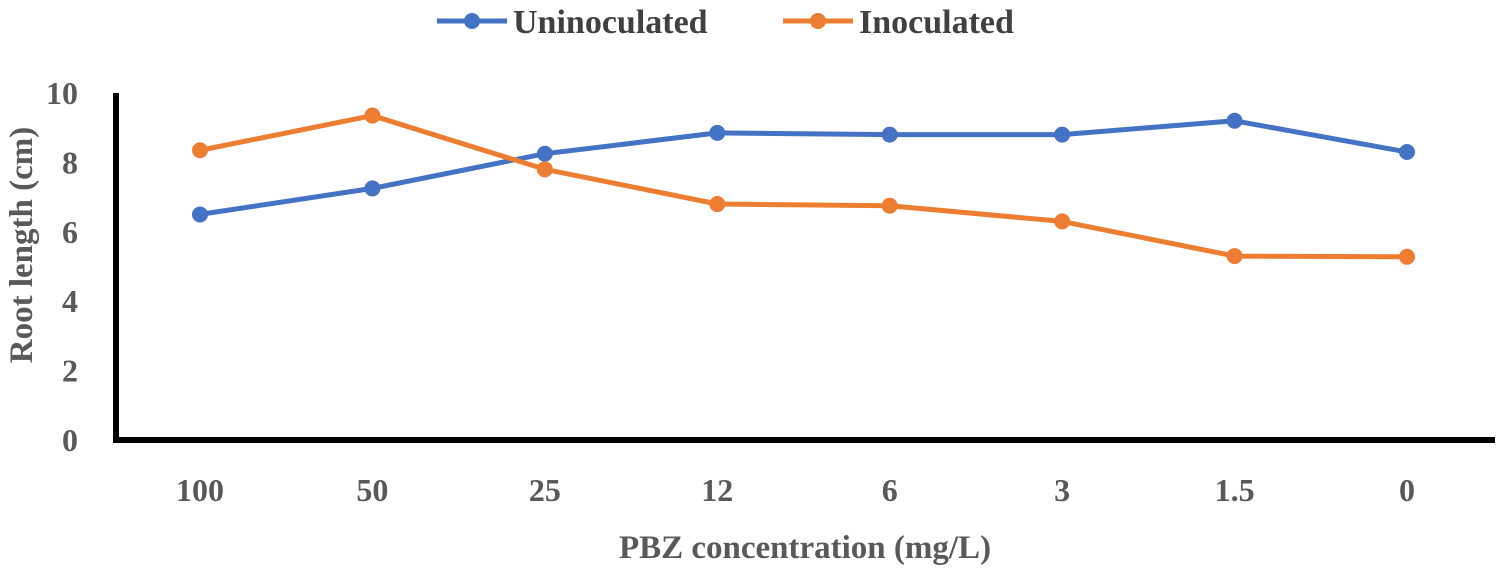 Image resolution: width=1500 pixels, height=575 pixels. I want to click on x-tick-label: 6, so click(890, 490).